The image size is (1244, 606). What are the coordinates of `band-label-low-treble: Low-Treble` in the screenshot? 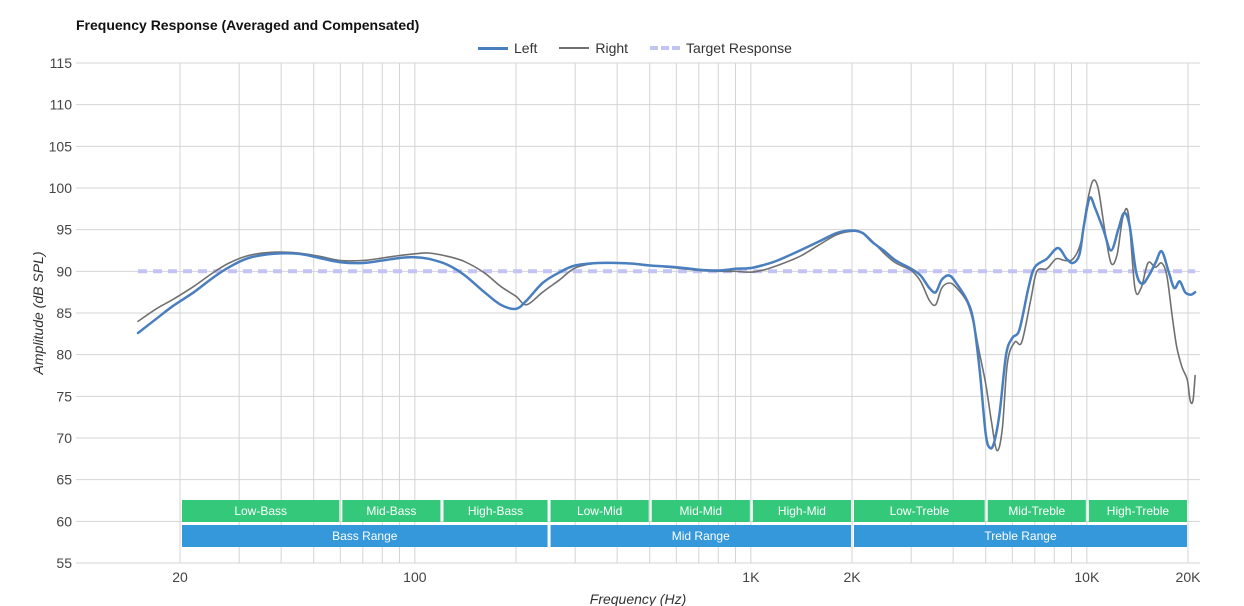 It's located at (920, 511).